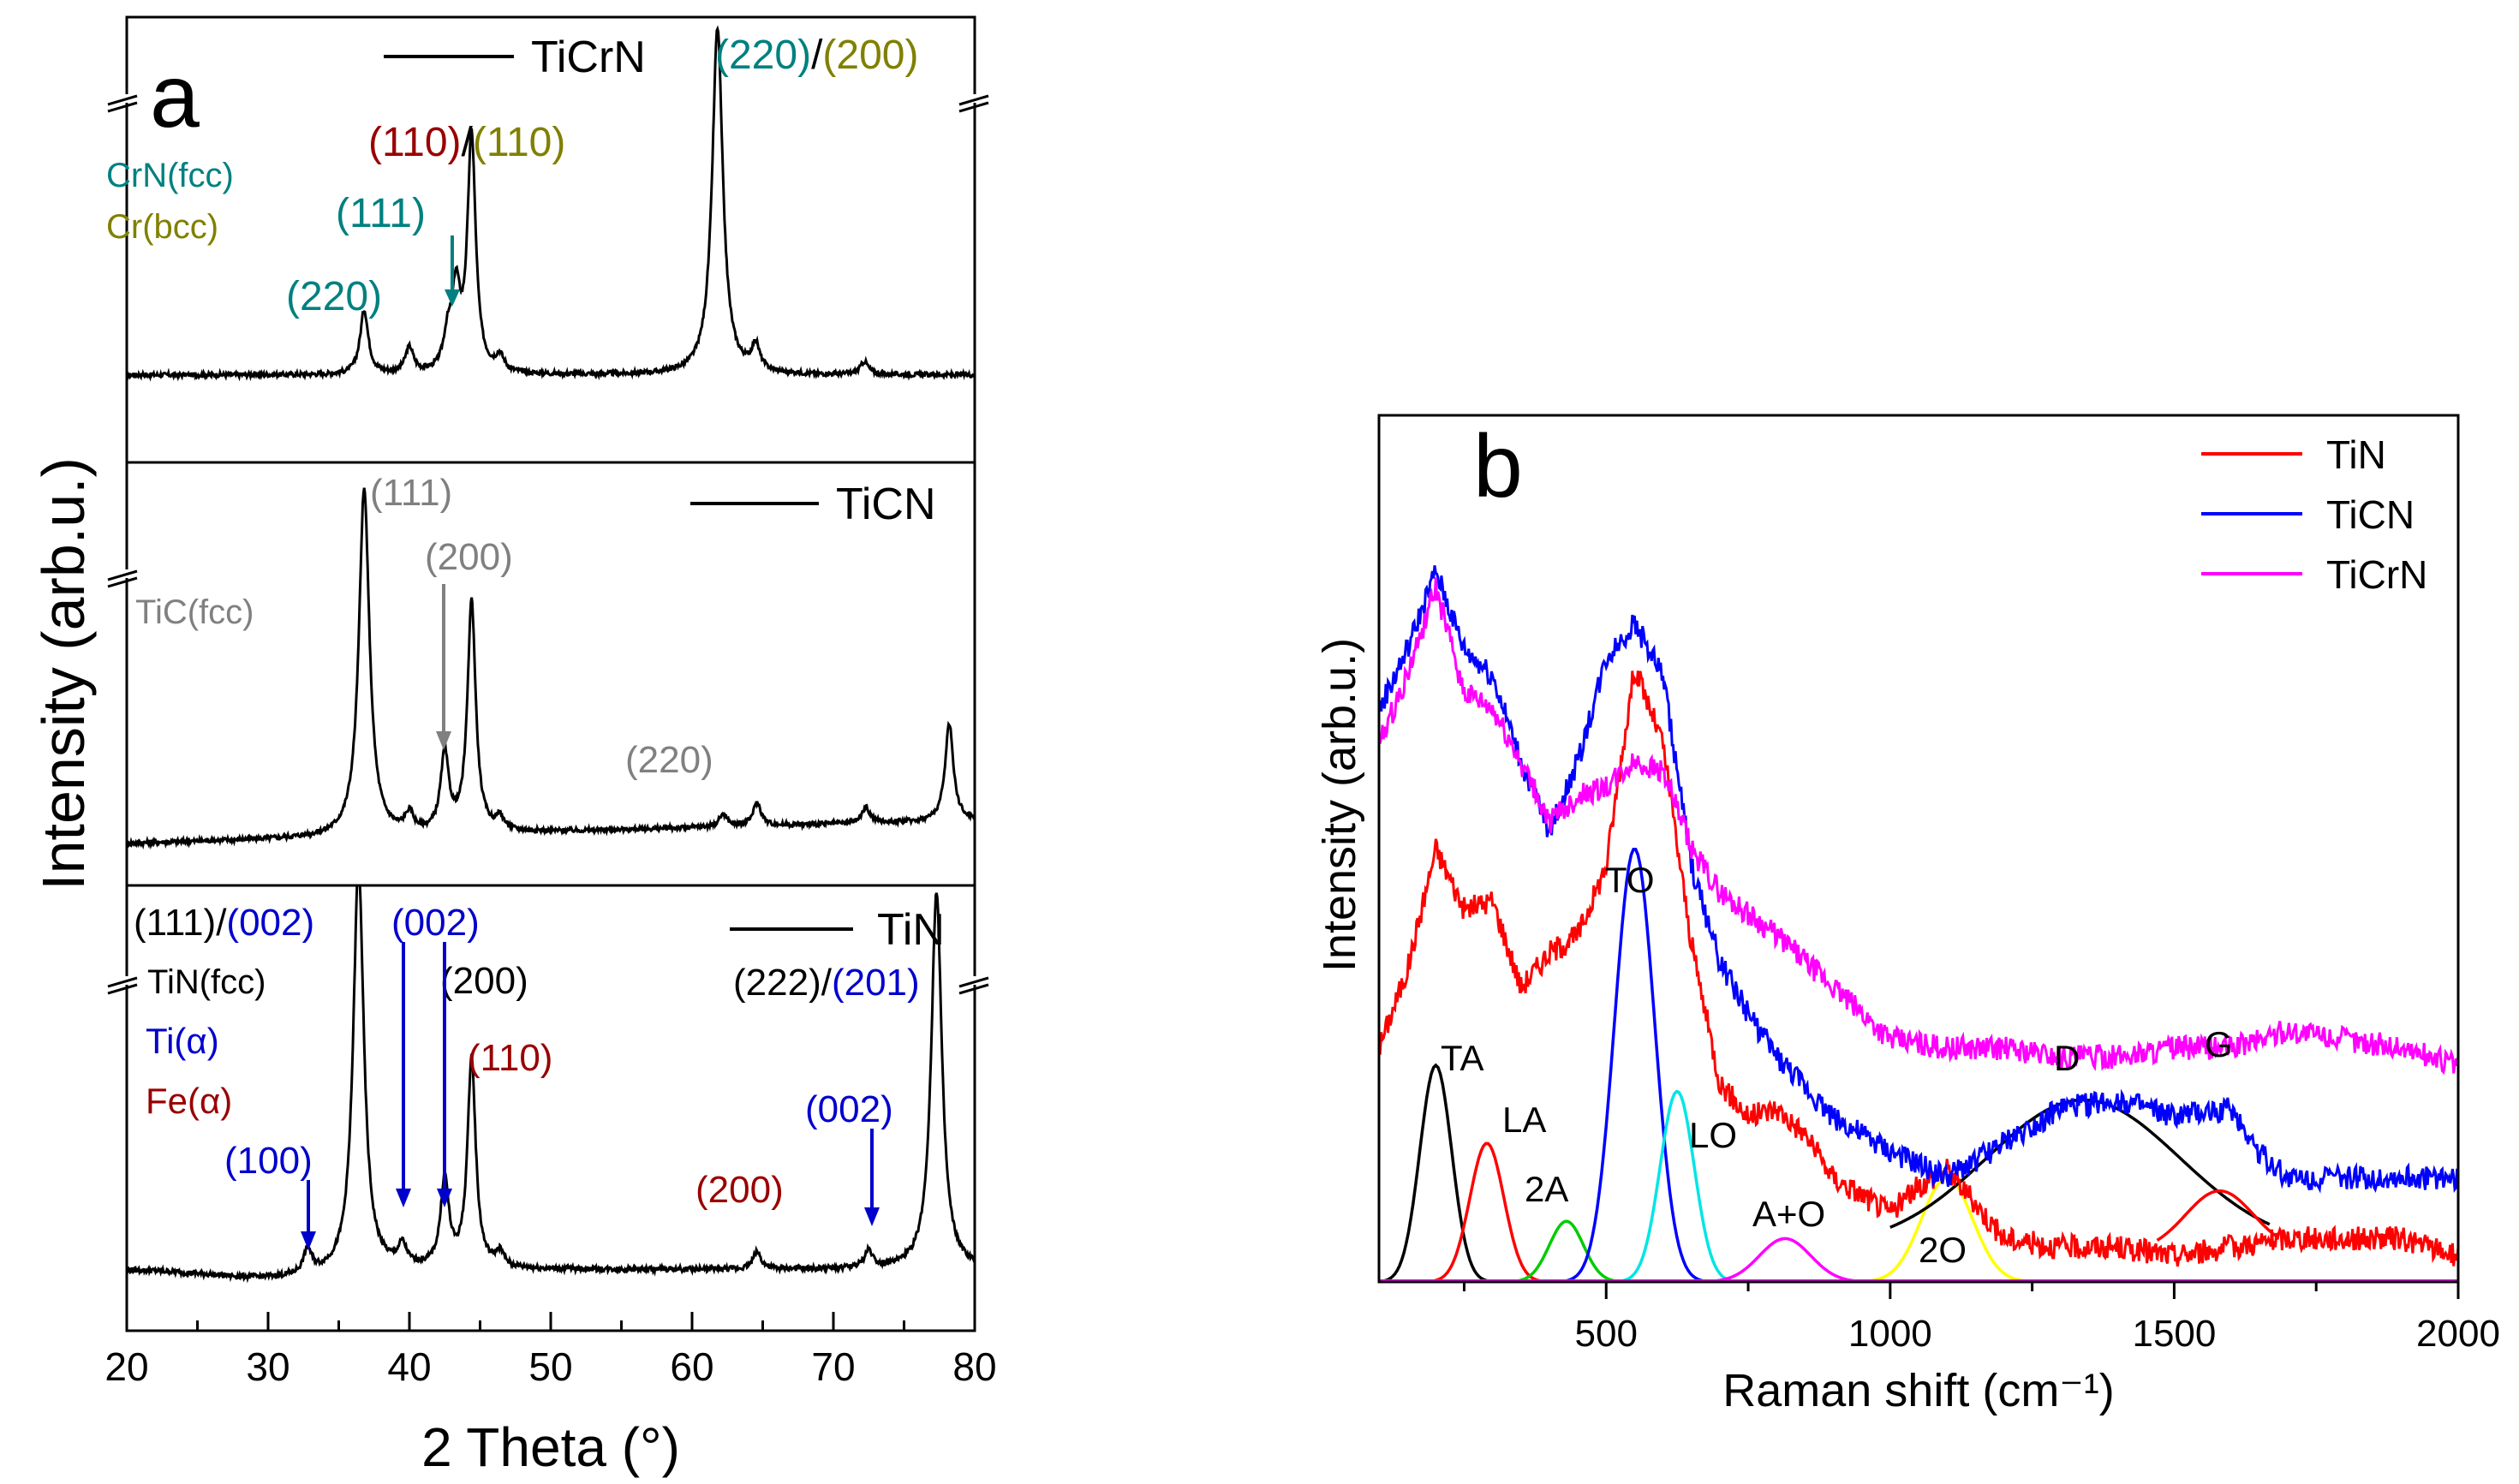 The width and height of the screenshot is (2519, 1484). What do you see at coordinates (409, 1366) in the screenshot?
I see `x-tick-label: 40` at bounding box center [409, 1366].